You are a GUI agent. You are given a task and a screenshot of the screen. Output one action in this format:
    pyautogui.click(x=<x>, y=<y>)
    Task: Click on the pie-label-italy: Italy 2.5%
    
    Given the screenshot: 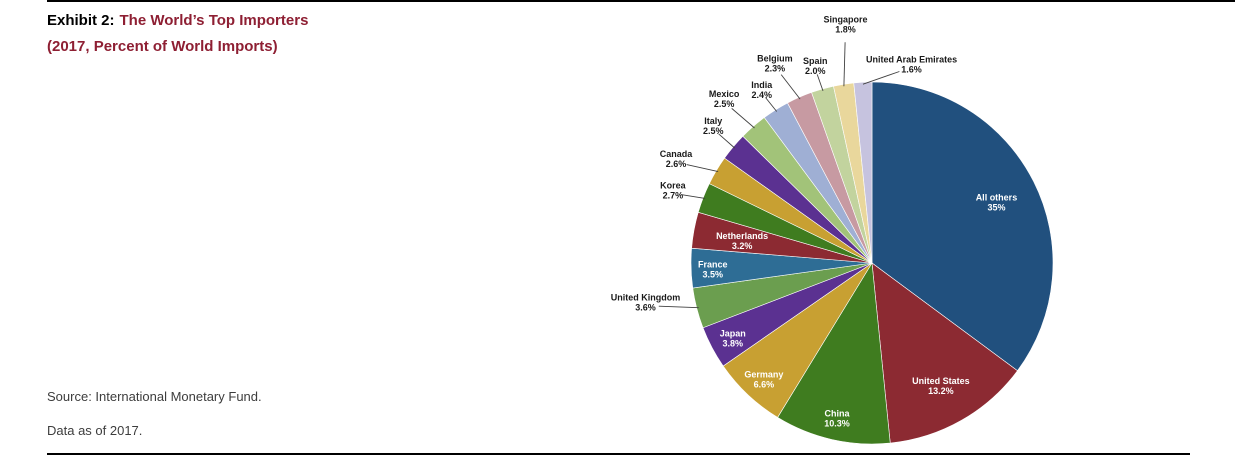 What is the action you would take?
    pyautogui.click(x=713, y=126)
    